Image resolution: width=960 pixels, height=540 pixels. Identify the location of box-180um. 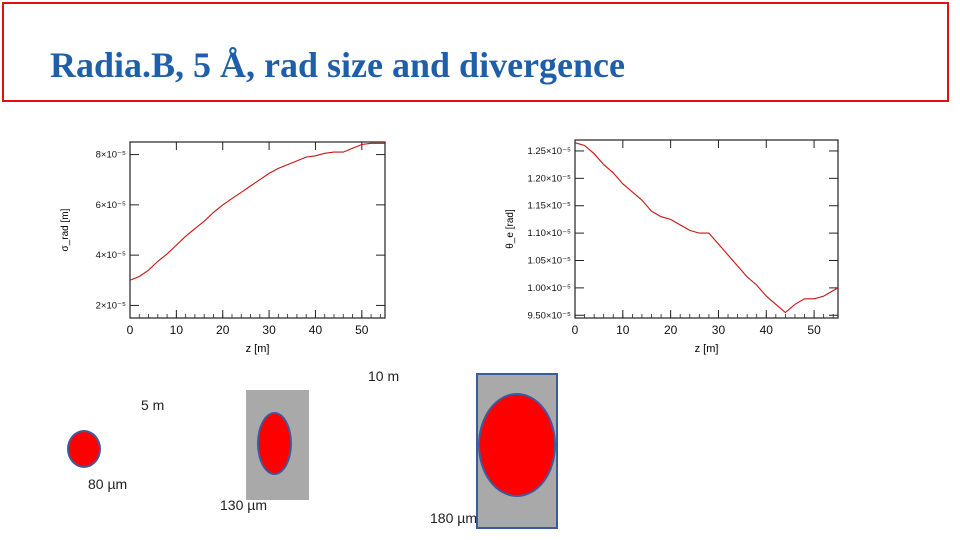
(517, 451).